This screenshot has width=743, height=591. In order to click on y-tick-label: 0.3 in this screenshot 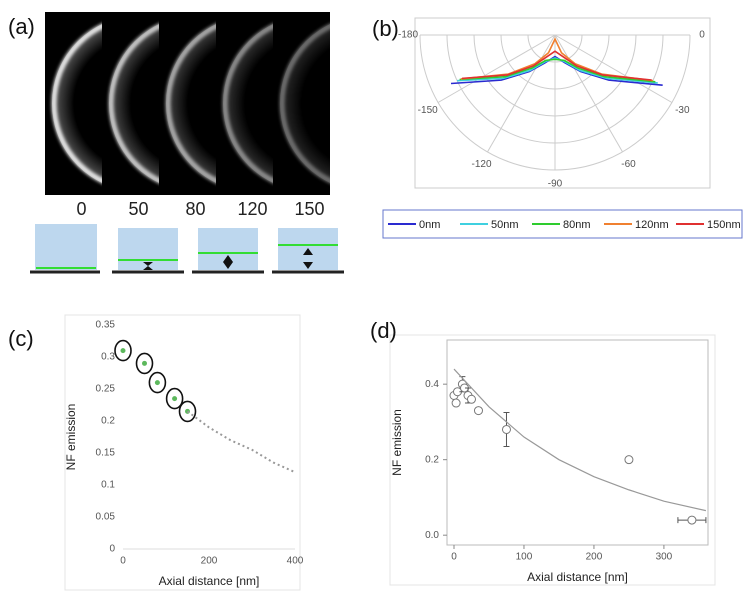, I will do `click(108, 357)`.